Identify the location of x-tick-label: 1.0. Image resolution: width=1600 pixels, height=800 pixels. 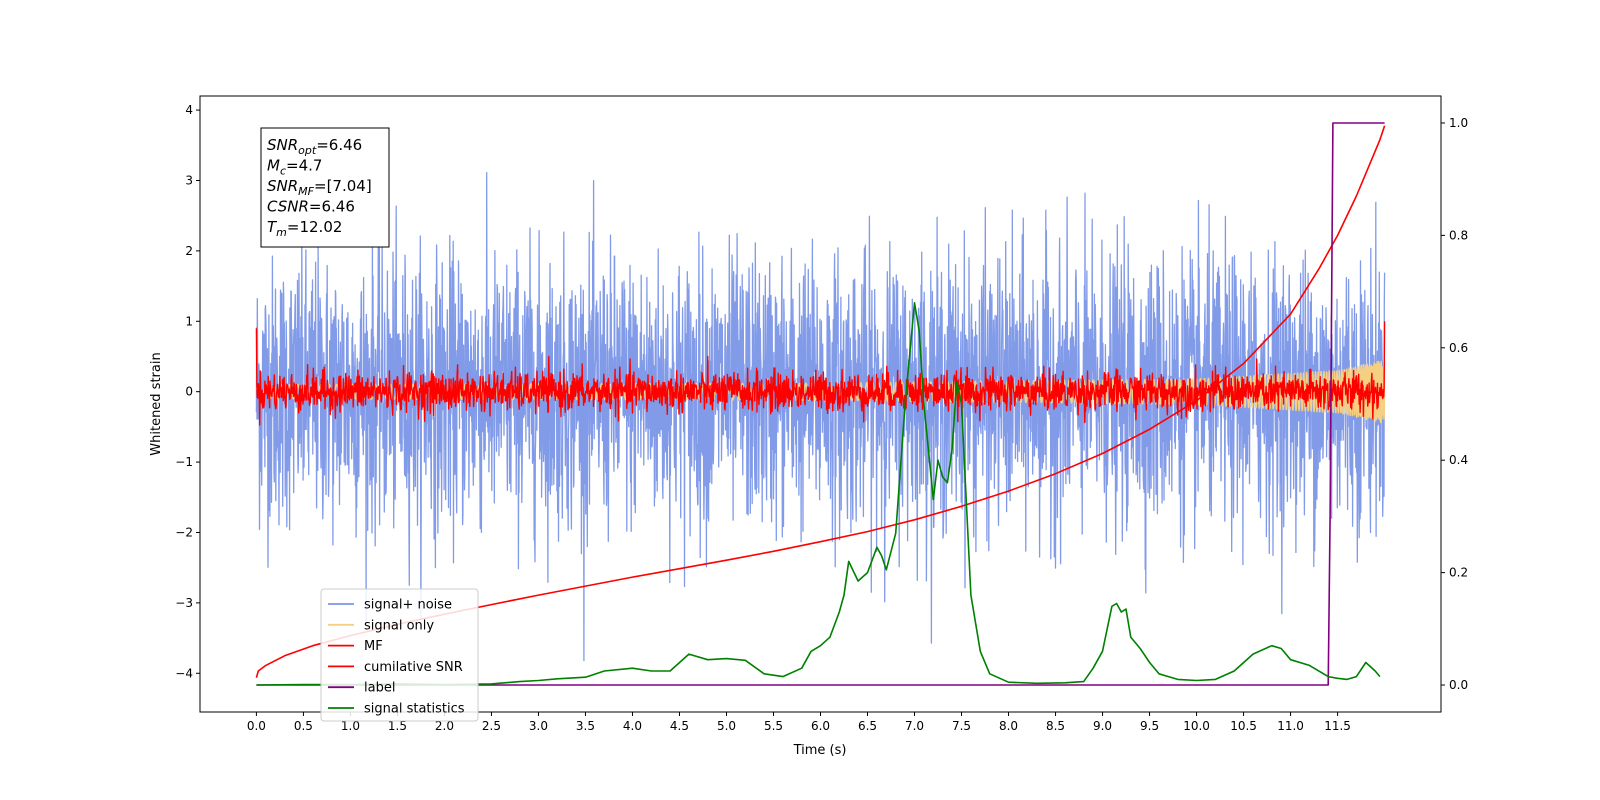
(350, 726).